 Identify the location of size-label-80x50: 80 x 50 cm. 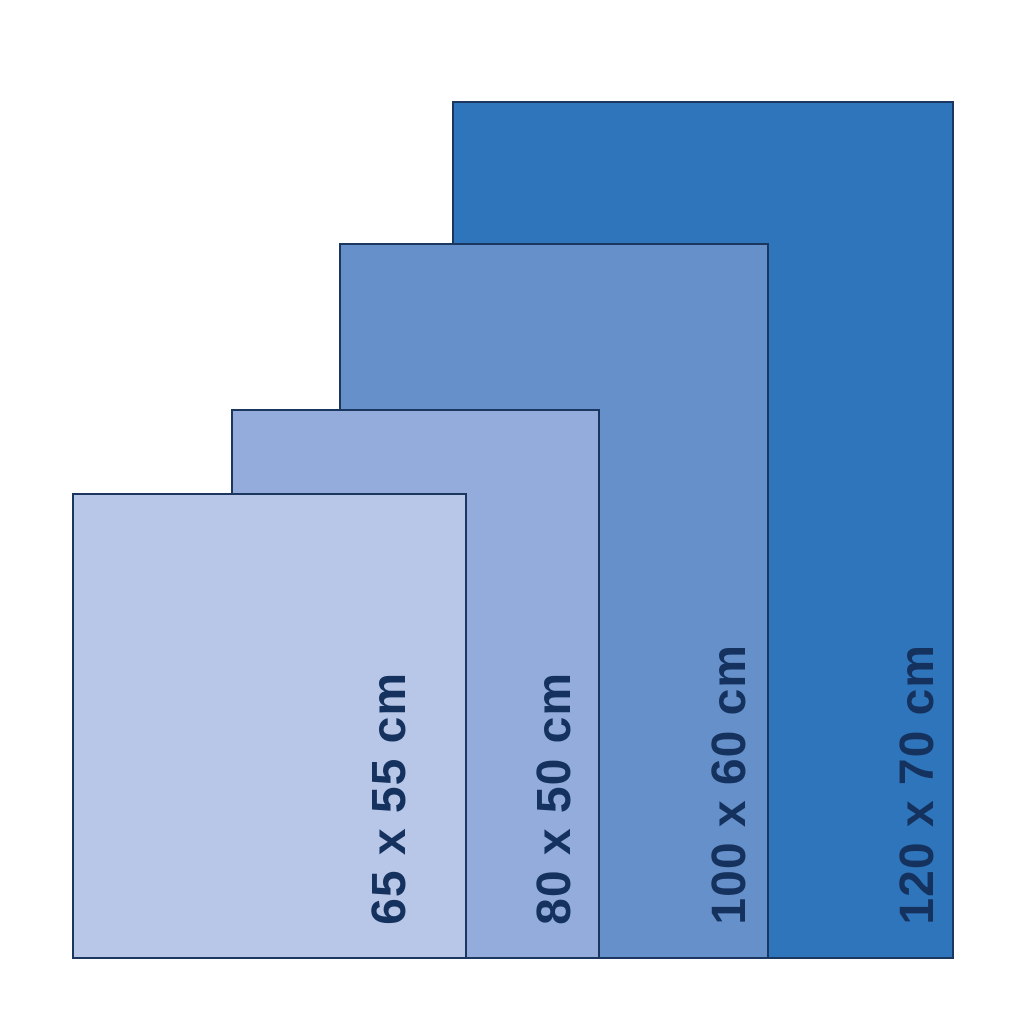
(554, 798).